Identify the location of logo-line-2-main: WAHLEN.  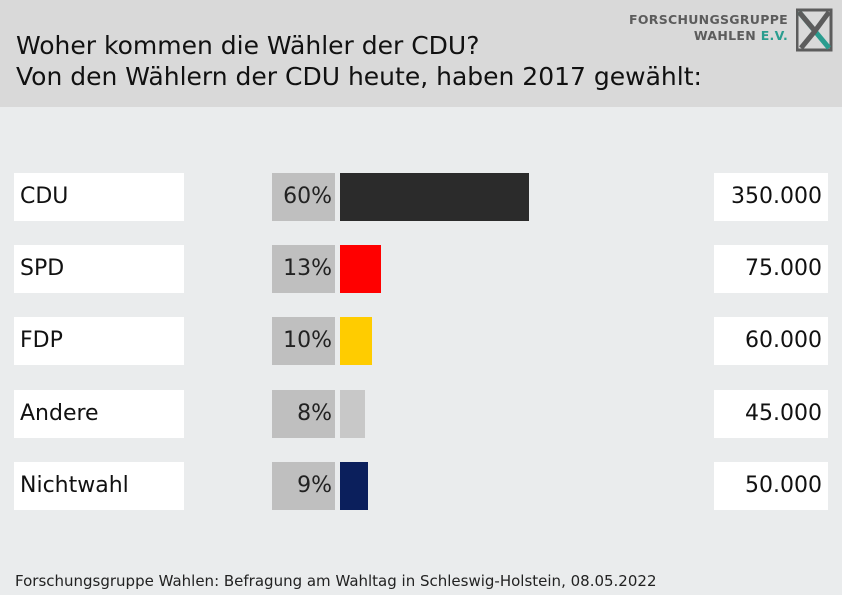
(725, 35).